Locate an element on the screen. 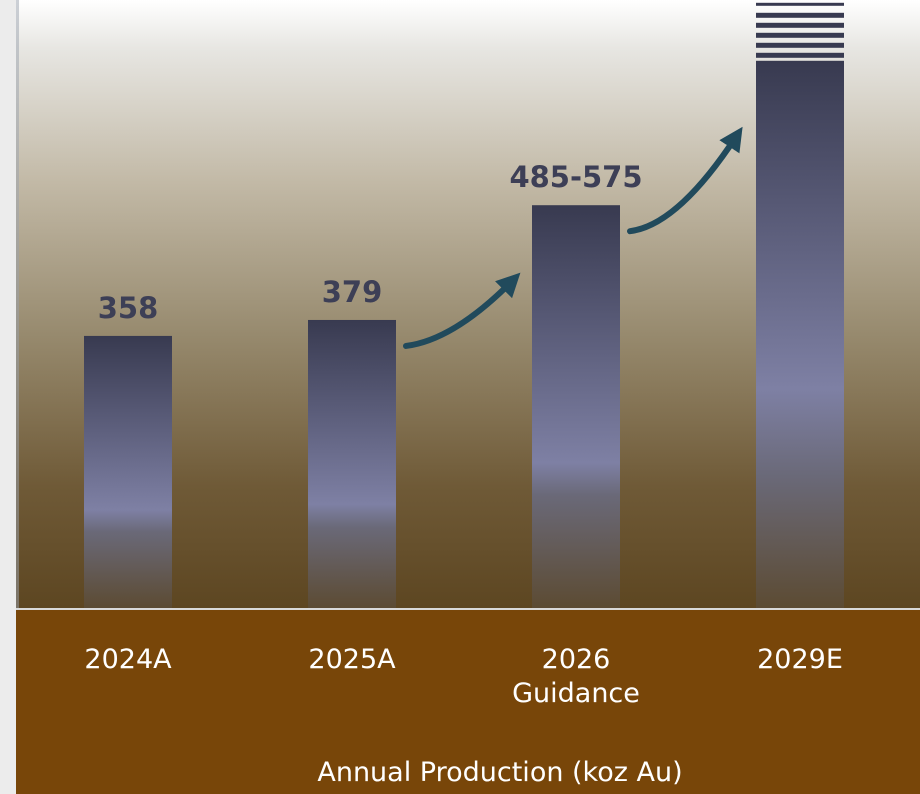 The height and width of the screenshot is (794, 920). x-axis-title: Annual Production (koz Au) is located at coordinates (499, 772).